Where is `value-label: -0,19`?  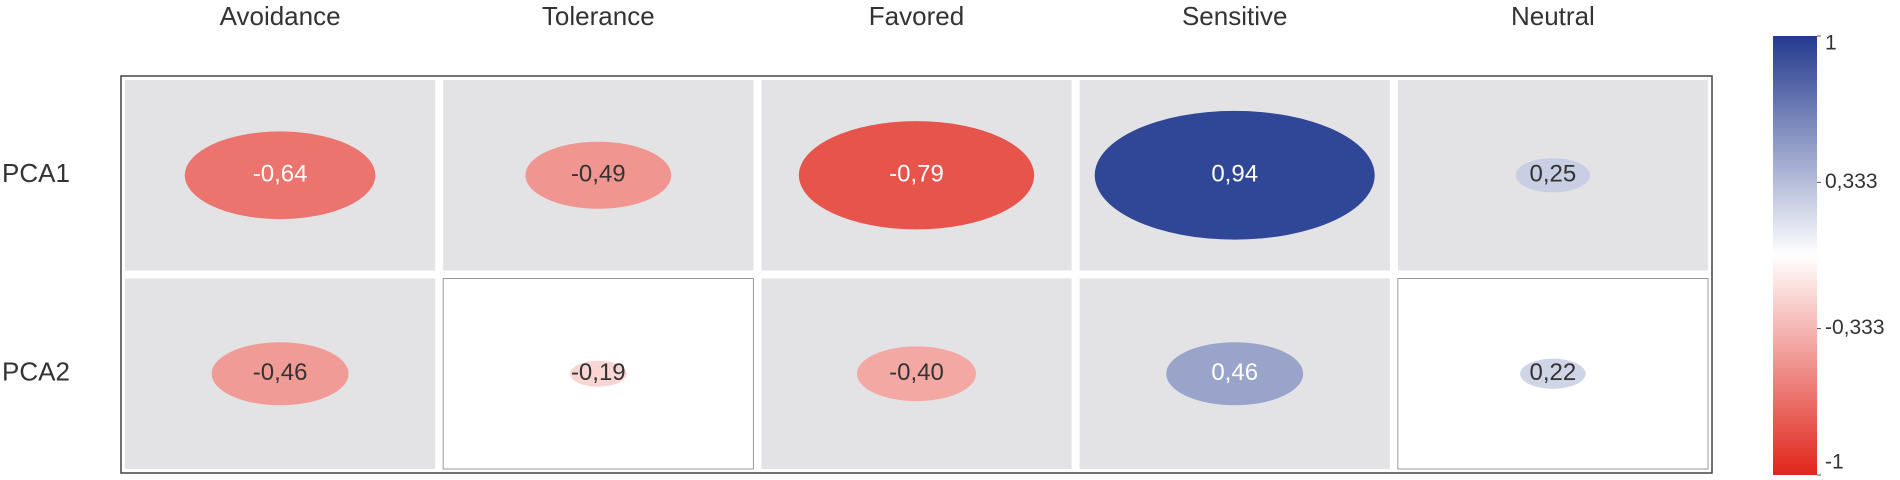 value-label: -0,19 is located at coordinates (598, 372).